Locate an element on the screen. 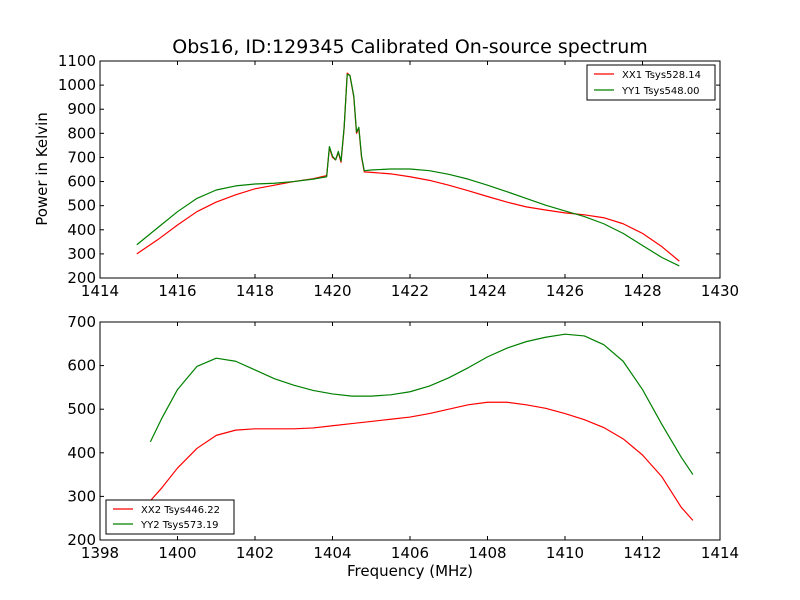 This screenshot has width=800, height=600. bottom-xtick-label: 1400 is located at coordinates (177, 553).